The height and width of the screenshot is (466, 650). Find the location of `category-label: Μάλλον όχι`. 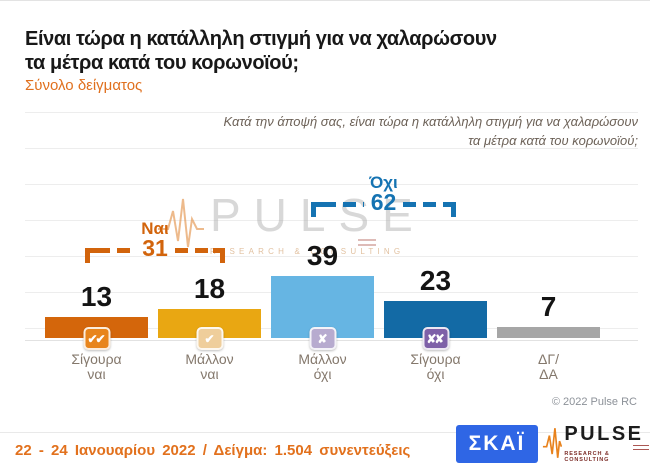

category-label: Μάλλον όχι is located at coordinates (322, 366).